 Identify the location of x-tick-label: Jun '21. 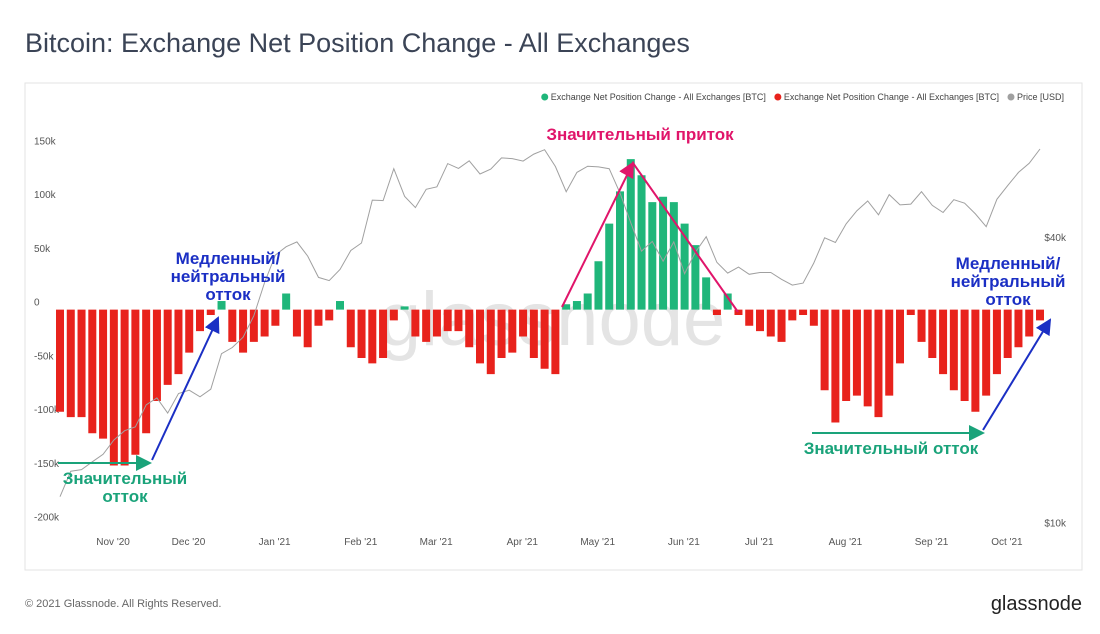
(684, 542).